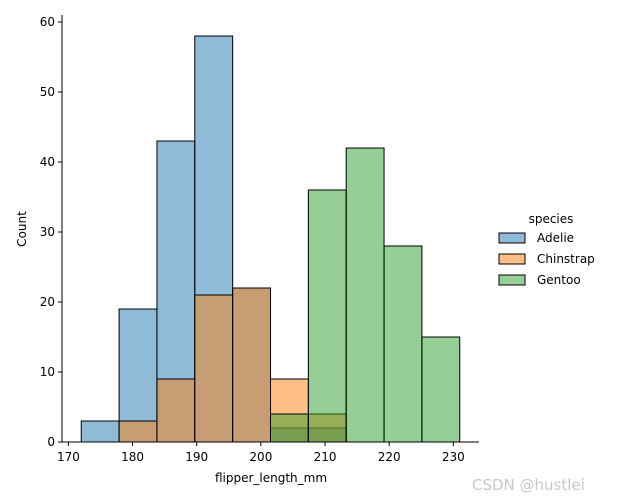 The width and height of the screenshot is (617, 500). Describe the element at coordinates (68, 457) in the screenshot. I see `x-tick-label-170: 170` at that location.